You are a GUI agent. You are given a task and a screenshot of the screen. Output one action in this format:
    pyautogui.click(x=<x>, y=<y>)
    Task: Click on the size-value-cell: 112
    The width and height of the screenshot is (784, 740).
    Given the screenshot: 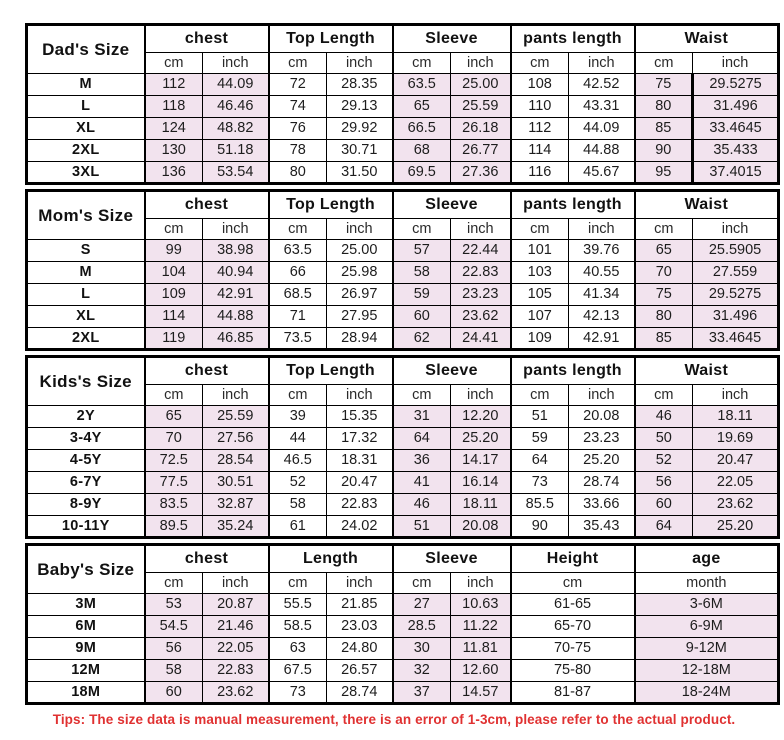 What is the action you would take?
    pyautogui.click(x=539, y=128)
    